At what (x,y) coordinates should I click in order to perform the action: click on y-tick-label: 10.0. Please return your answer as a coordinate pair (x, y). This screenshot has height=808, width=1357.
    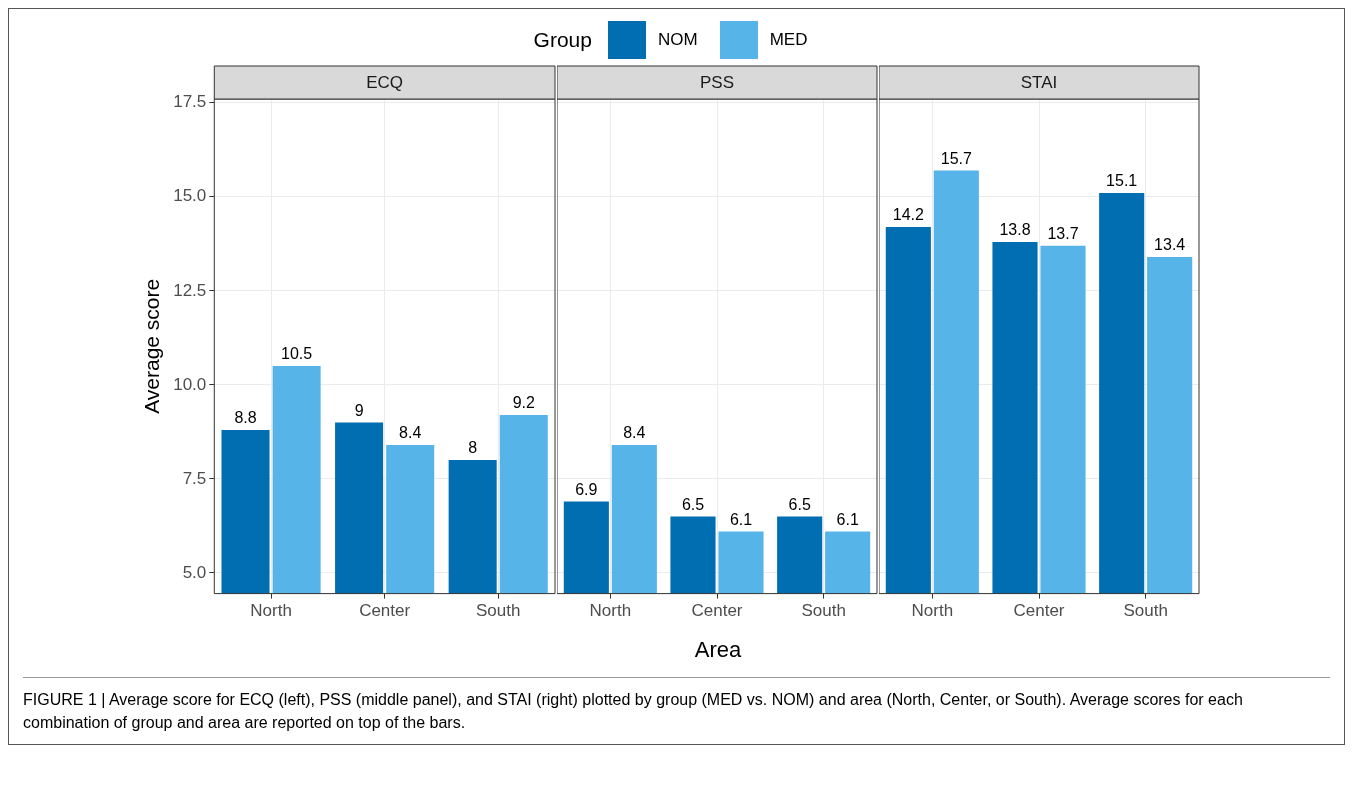
    Looking at the image, I should click on (190, 384).